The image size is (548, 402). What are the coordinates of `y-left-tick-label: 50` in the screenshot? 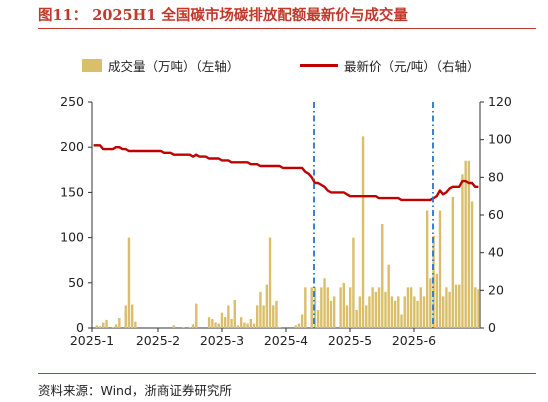 It's located at (76, 282).